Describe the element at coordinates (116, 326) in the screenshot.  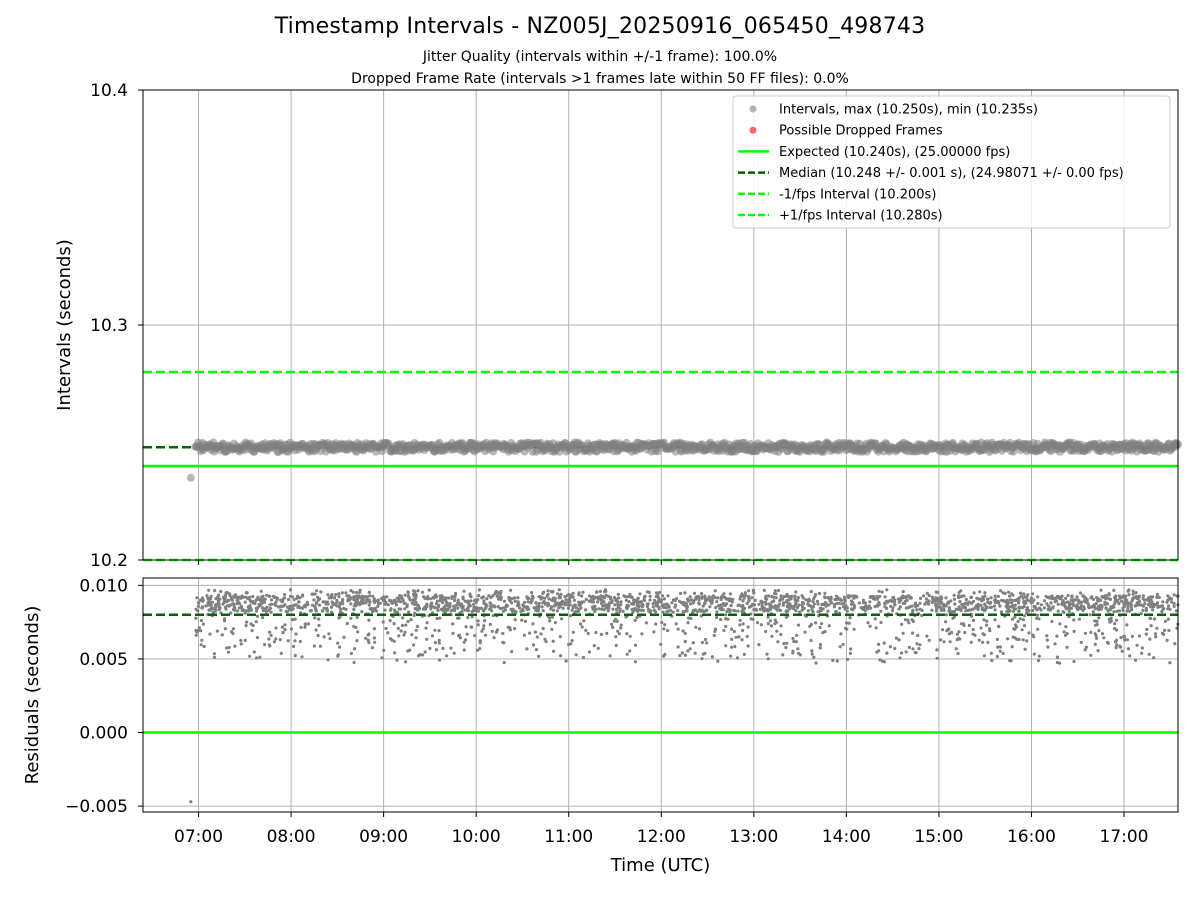
I see `intervals-y-ticks: 10.2 10.3 10.4` at that location.